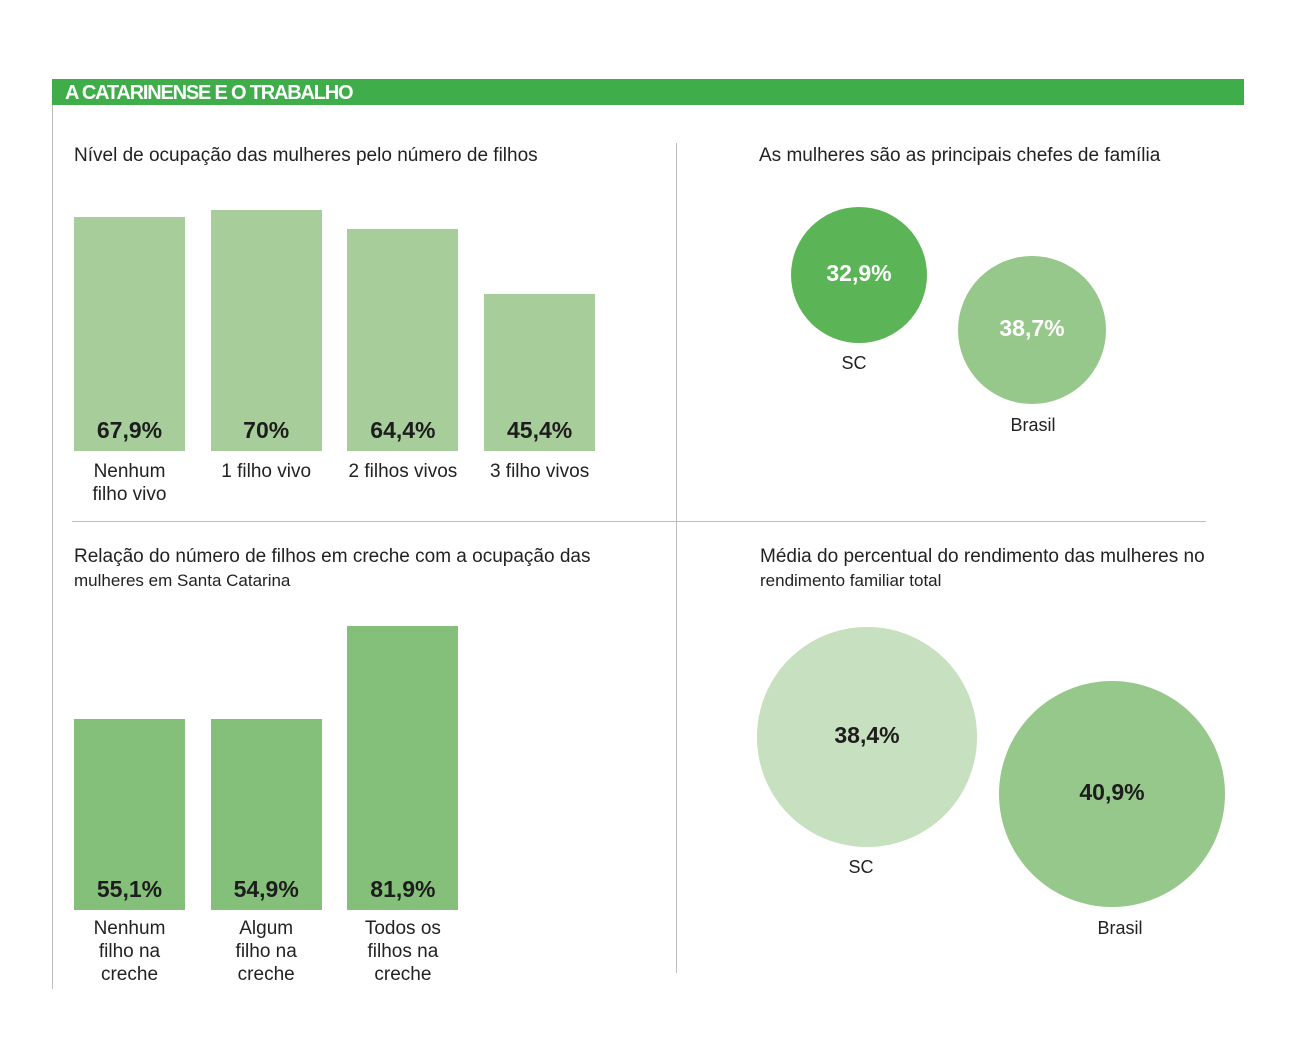  What do you see at coordinates (266, 430) in the screenshot?
I see `chart1-bar-value: 70%` at bounding box center [266, 430].